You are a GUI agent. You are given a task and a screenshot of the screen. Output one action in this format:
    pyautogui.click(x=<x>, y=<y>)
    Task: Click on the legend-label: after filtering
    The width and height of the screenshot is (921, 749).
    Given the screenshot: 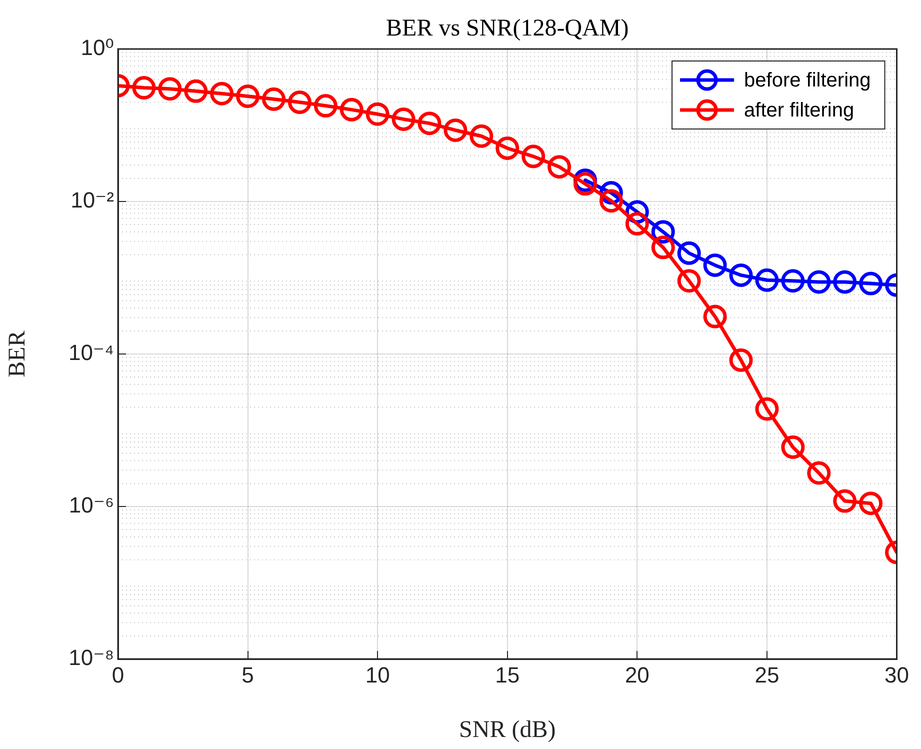 What is the action you would take?
    pyautogui.click(x=799, y=111)
    